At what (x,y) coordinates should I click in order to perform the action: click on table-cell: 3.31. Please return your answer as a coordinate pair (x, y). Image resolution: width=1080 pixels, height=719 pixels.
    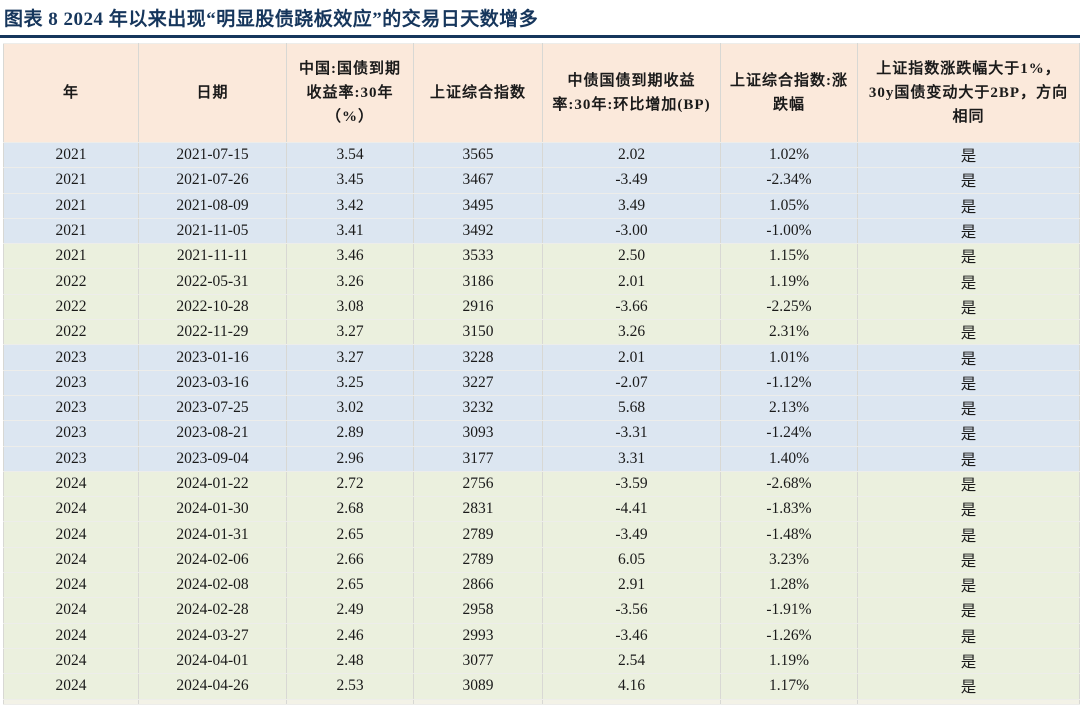
    Looking at the image, I should click on (631, 458).